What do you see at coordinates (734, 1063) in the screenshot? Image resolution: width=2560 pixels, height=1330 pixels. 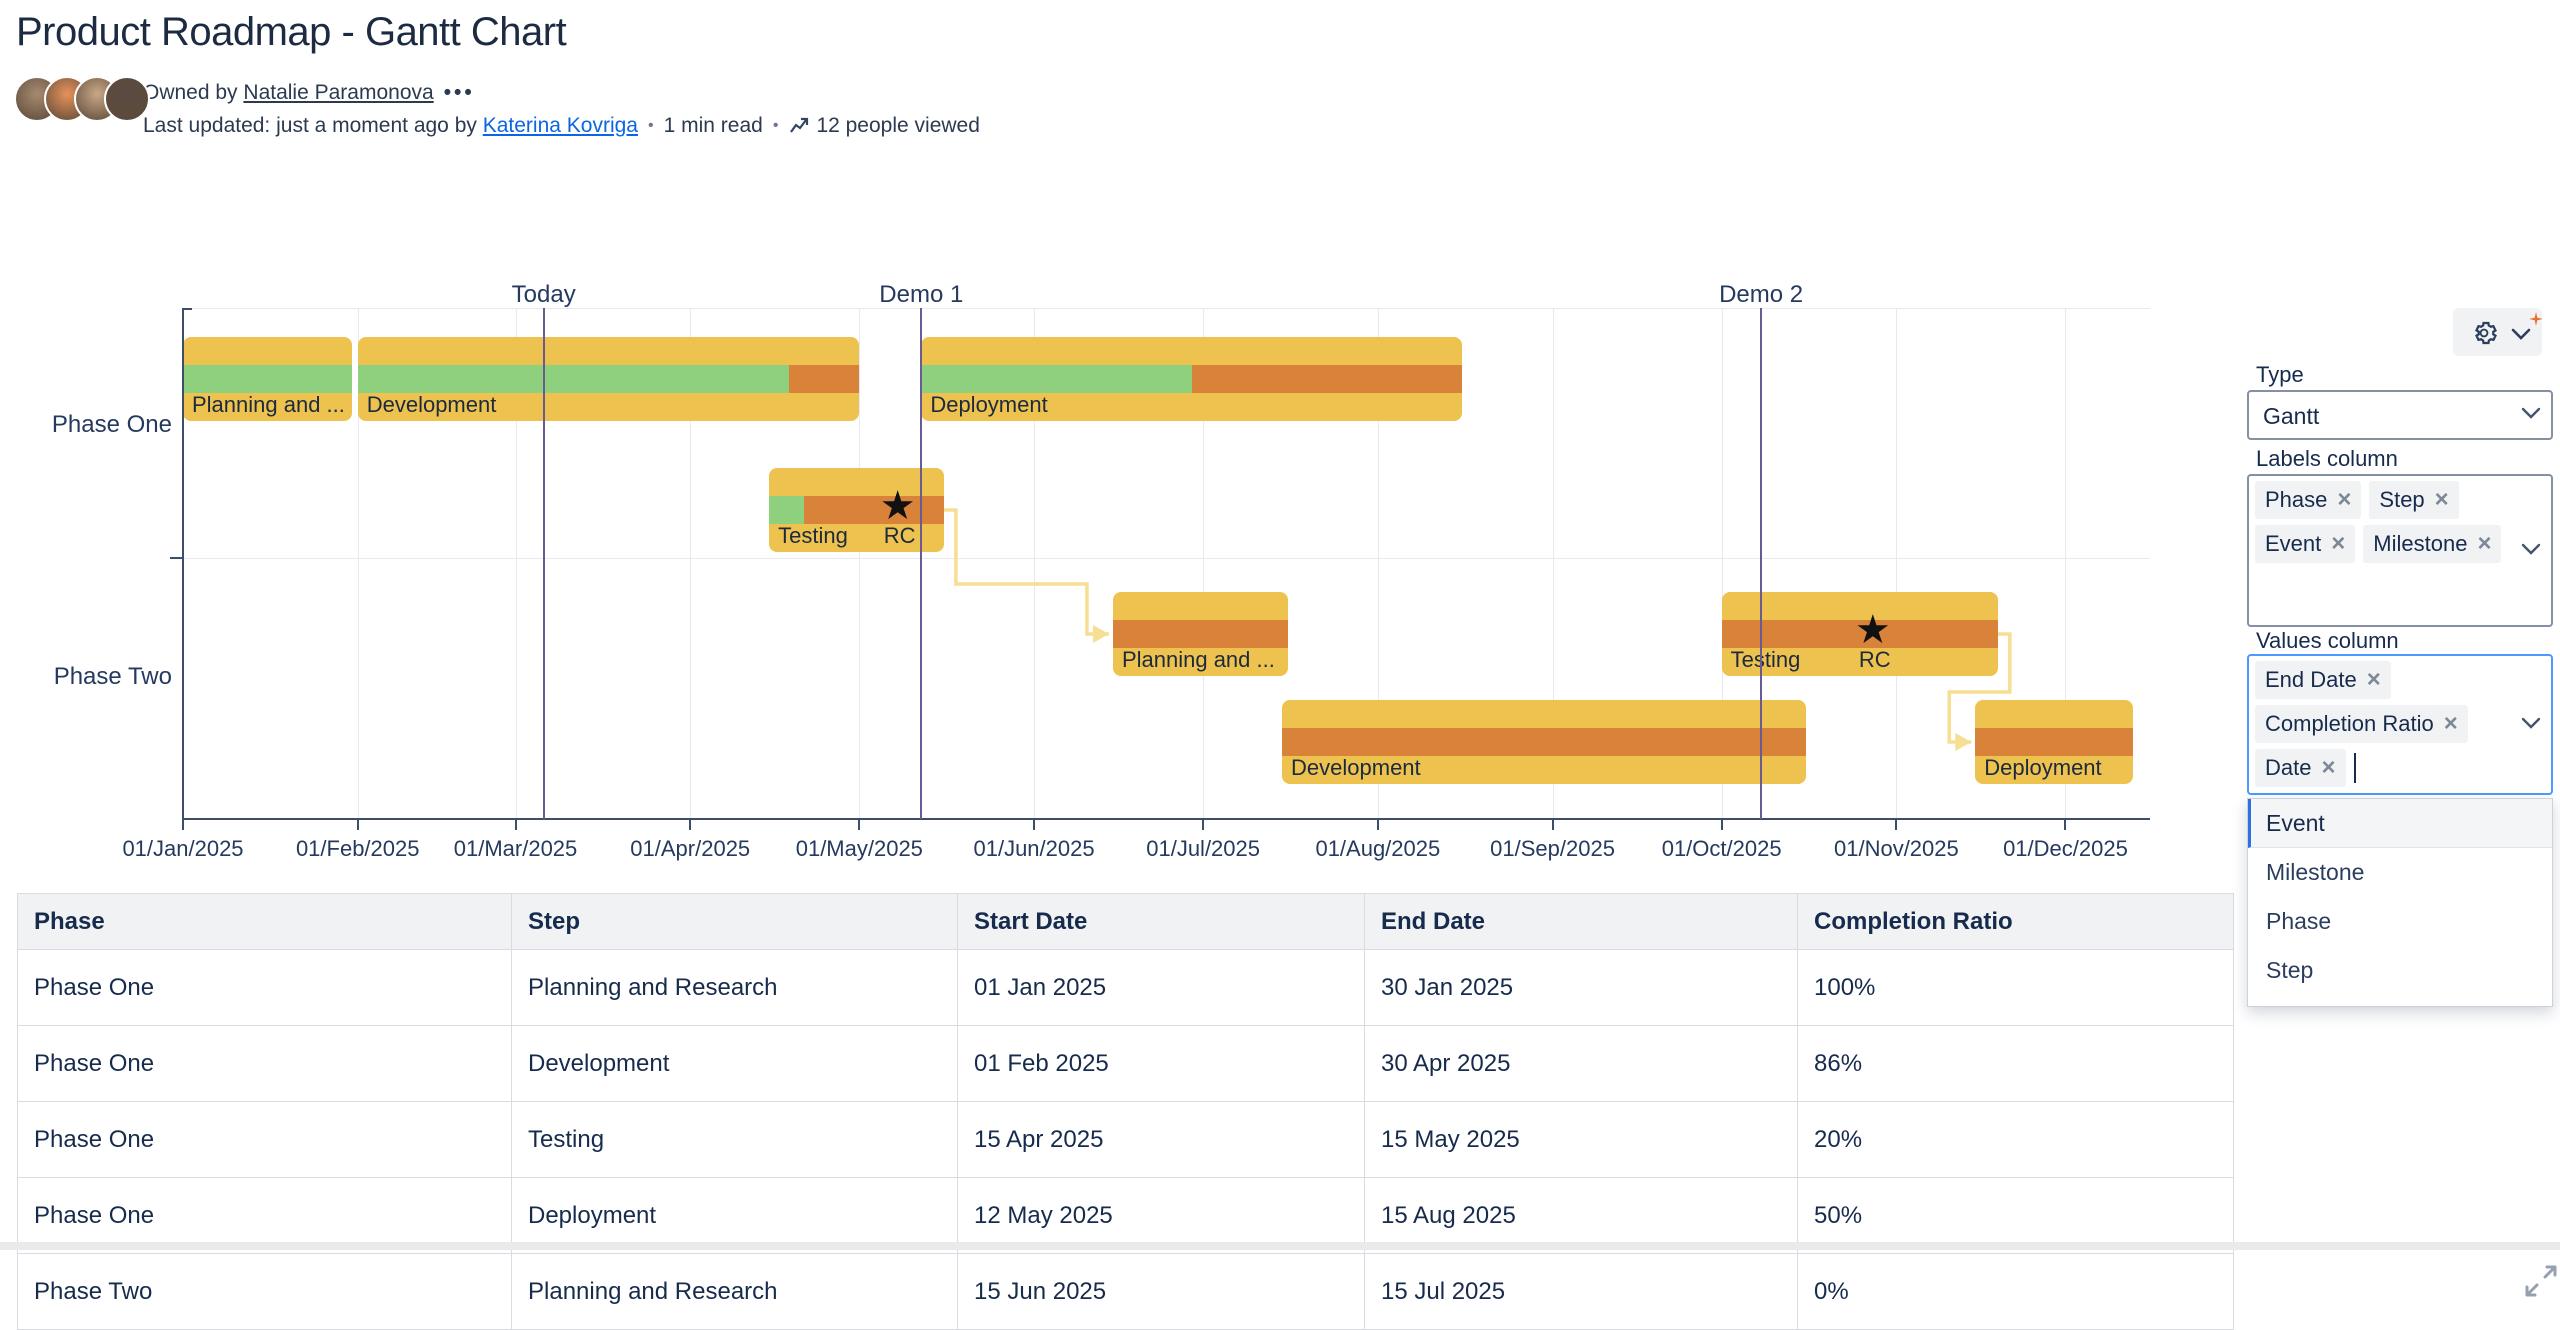 I see `table-cell: Development` at bounding box center [734, 1063].